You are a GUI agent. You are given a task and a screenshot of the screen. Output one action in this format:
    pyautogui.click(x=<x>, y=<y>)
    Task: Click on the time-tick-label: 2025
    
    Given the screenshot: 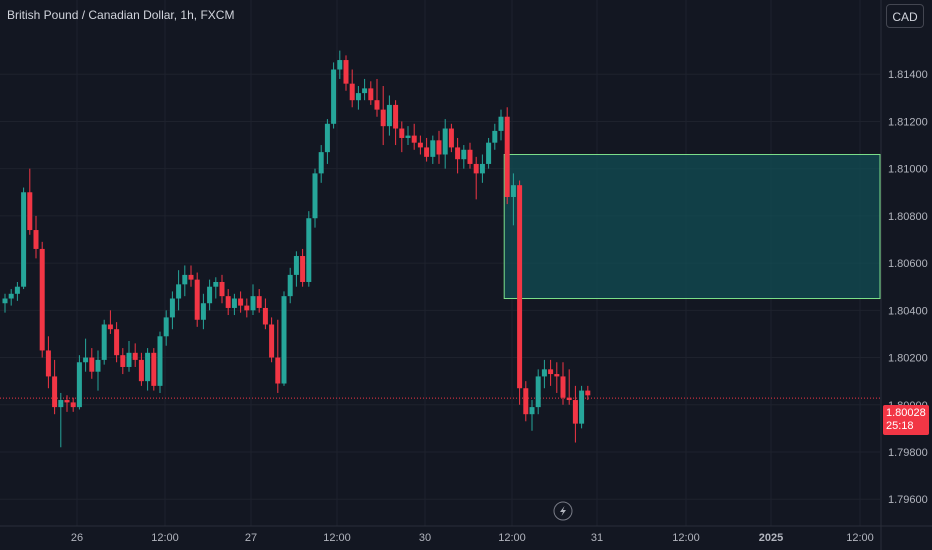 What is the action you would take?
    pyautogui.click(x=771, y=538)
    